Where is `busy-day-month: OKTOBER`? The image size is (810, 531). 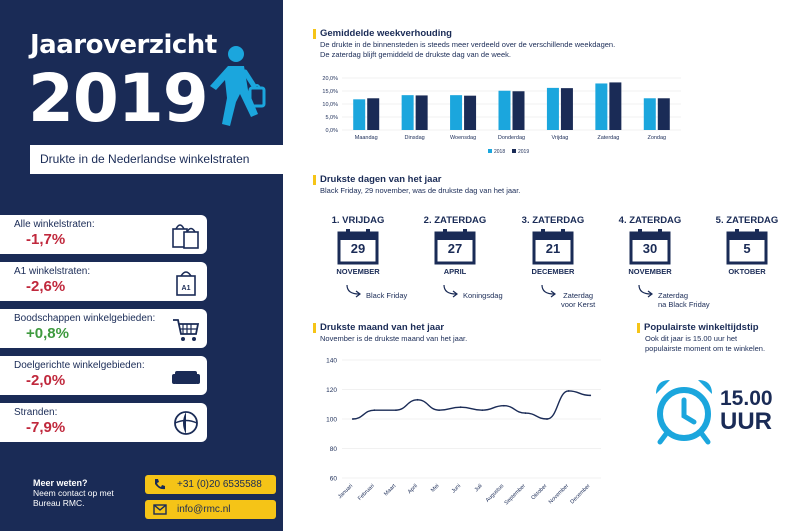 busy-day-month: OKTOBER is located at coordinates (747, 271).